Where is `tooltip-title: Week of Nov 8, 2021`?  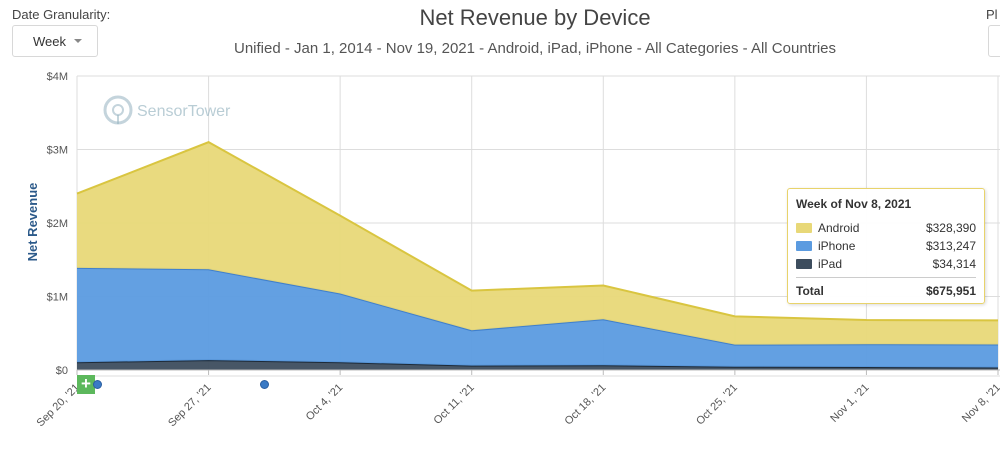
tooltip-title: Week of Nov 8, 2021 is located at coordinates (854, 204).